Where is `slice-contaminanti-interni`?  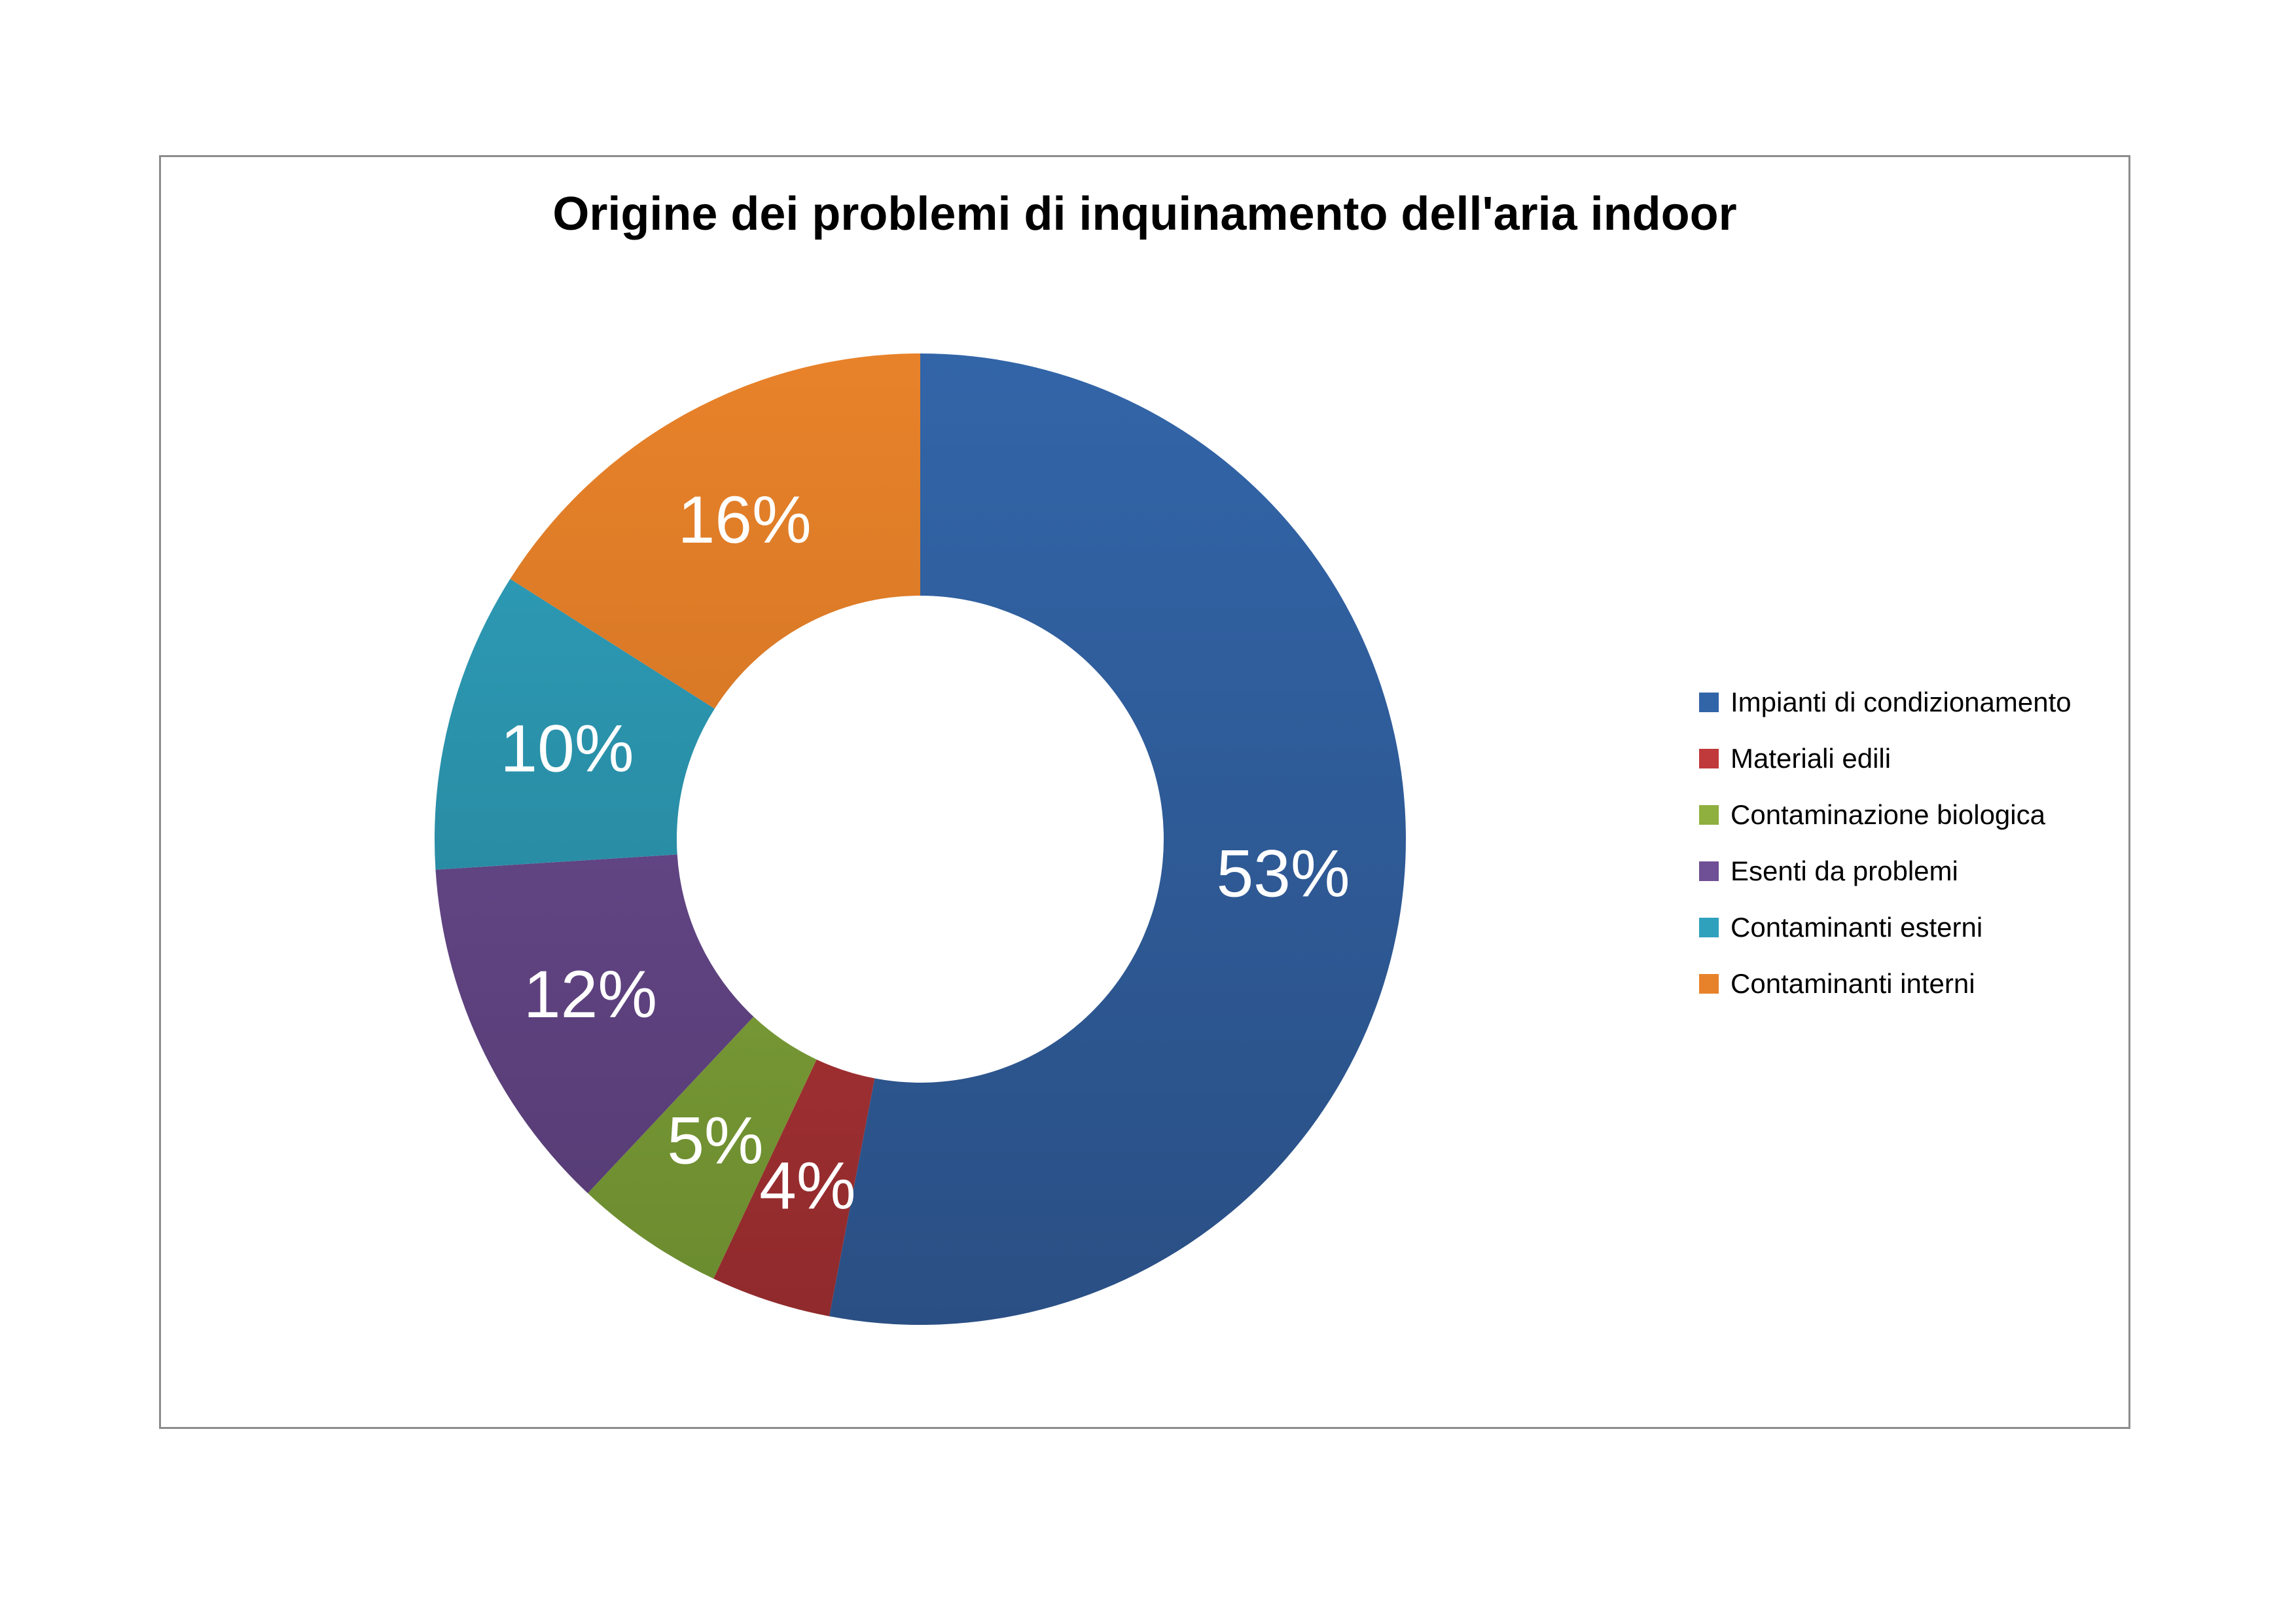 slice-contaminanti-interni is located at coordinates (715, 531).